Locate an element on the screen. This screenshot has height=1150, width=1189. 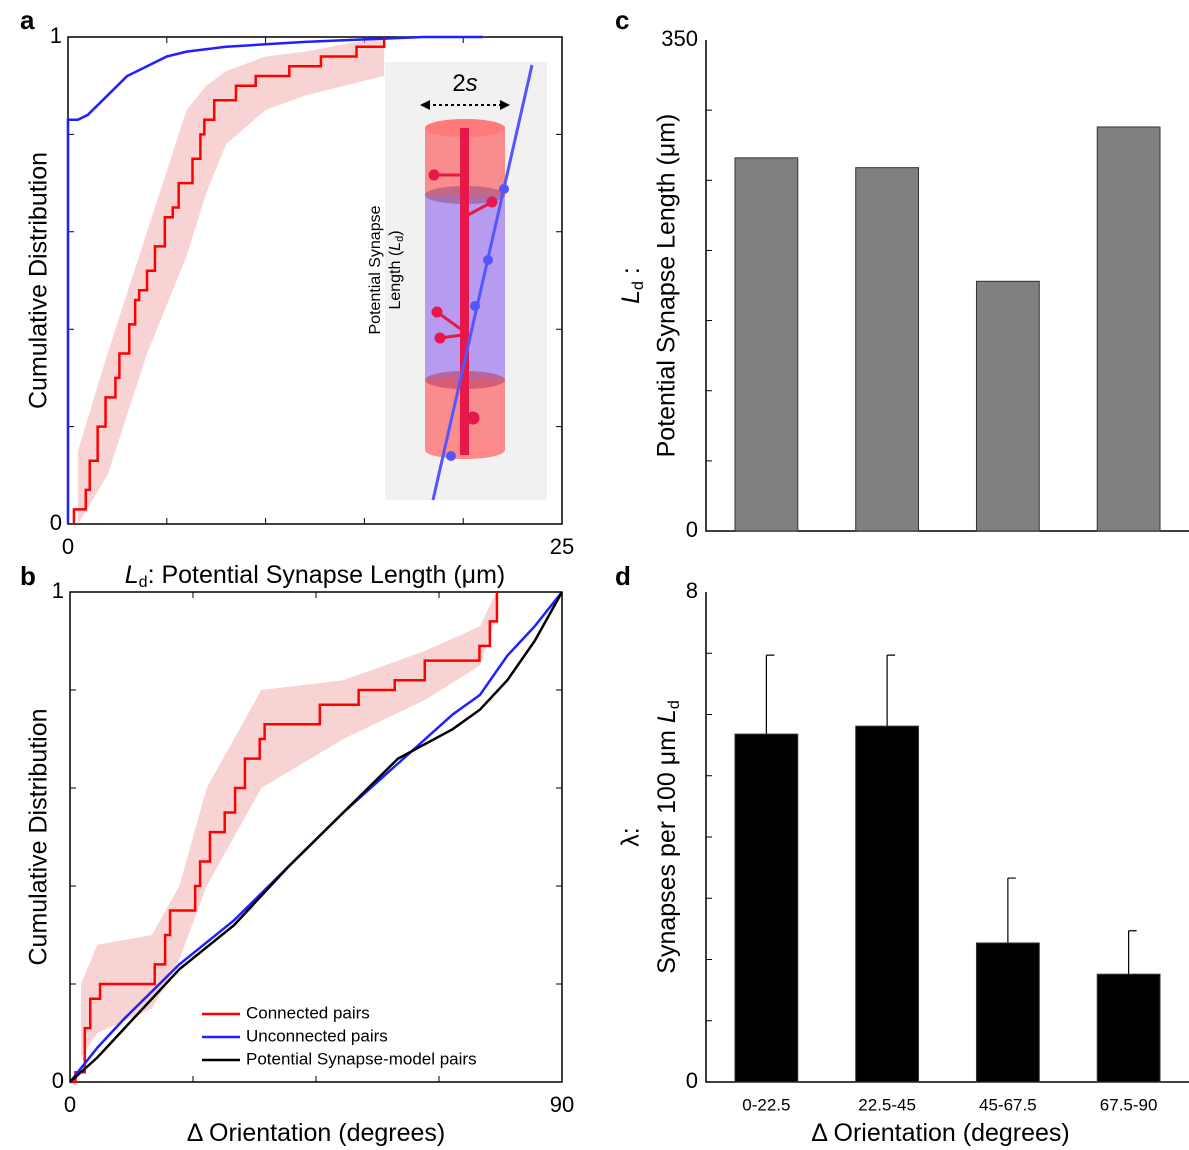
x-tick-label: 67.5-90 is located at coordinates (1129, 1104).